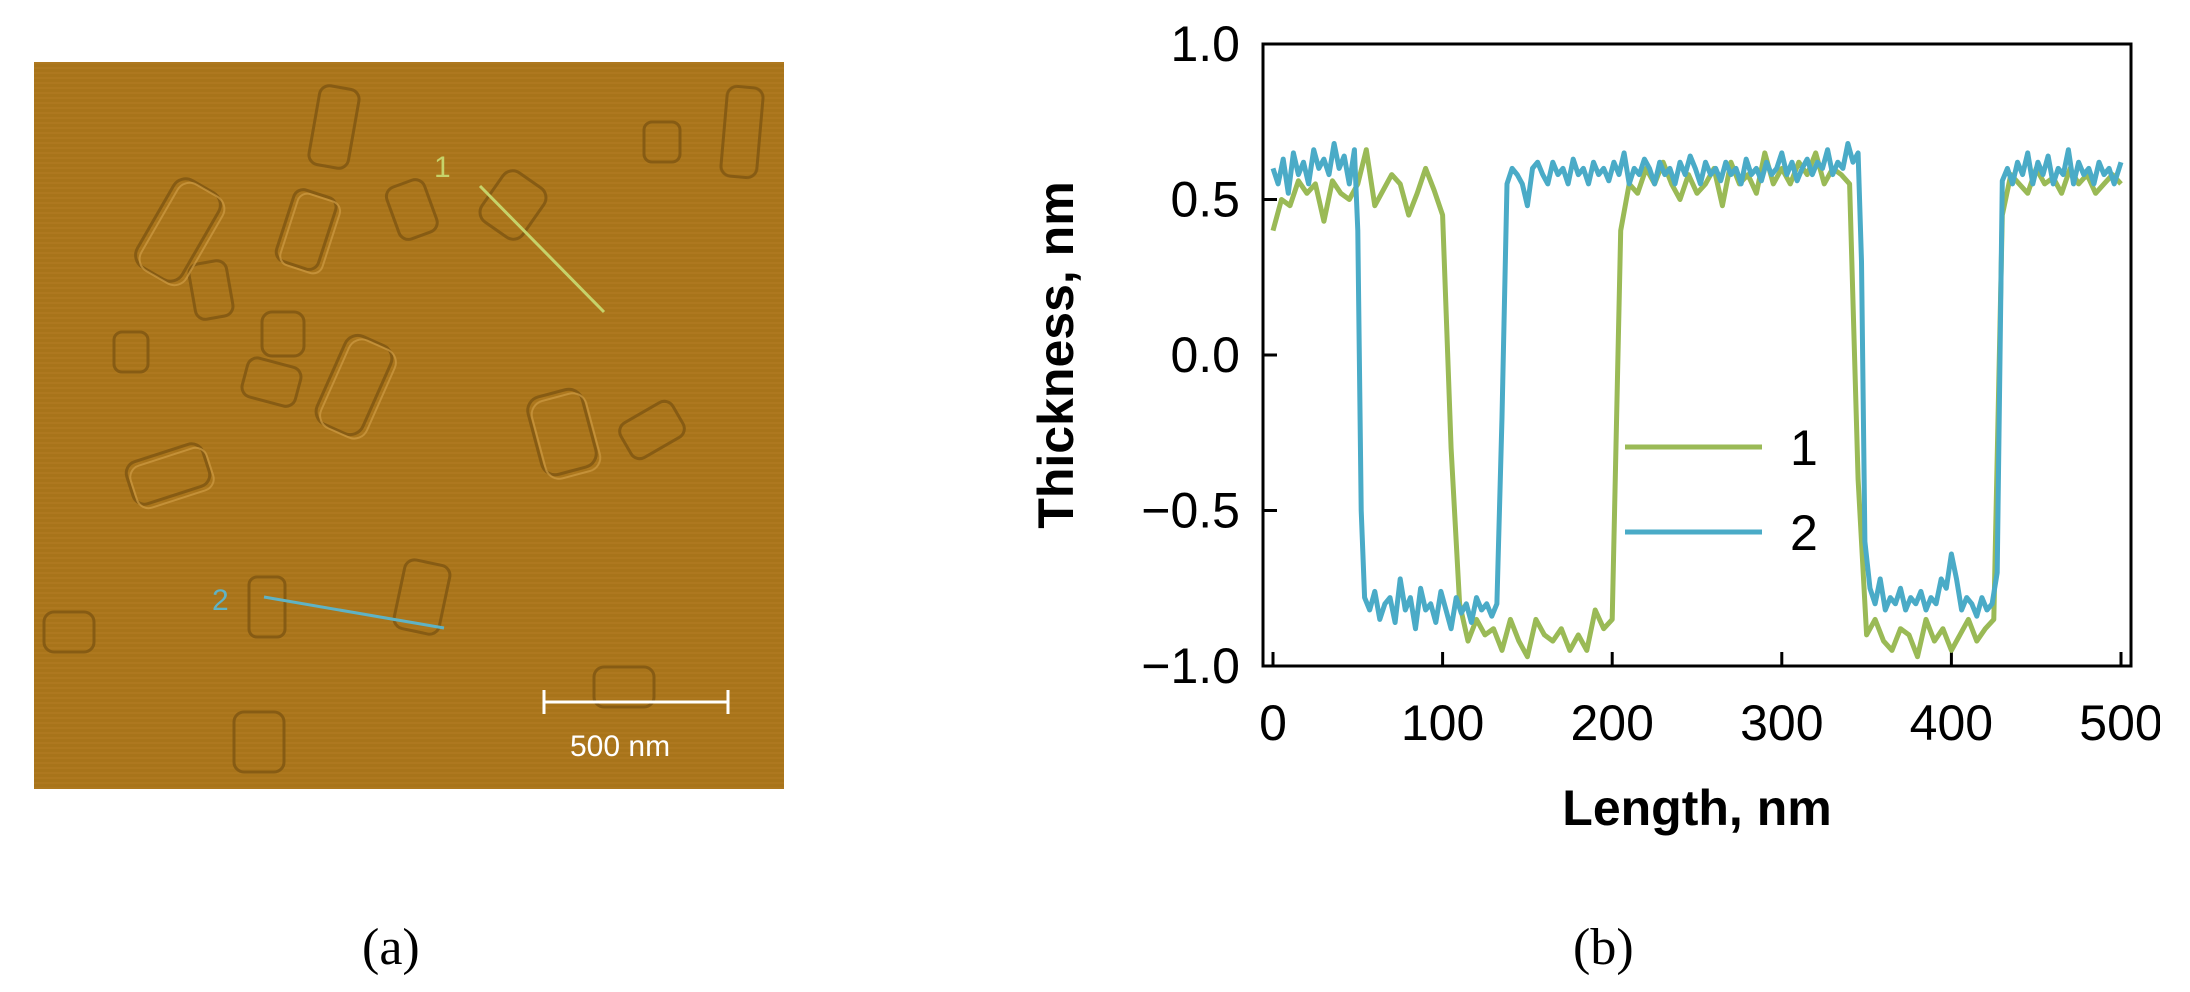  I want to click on y-axis-label: Thickness, nm, so click(1056, 354).